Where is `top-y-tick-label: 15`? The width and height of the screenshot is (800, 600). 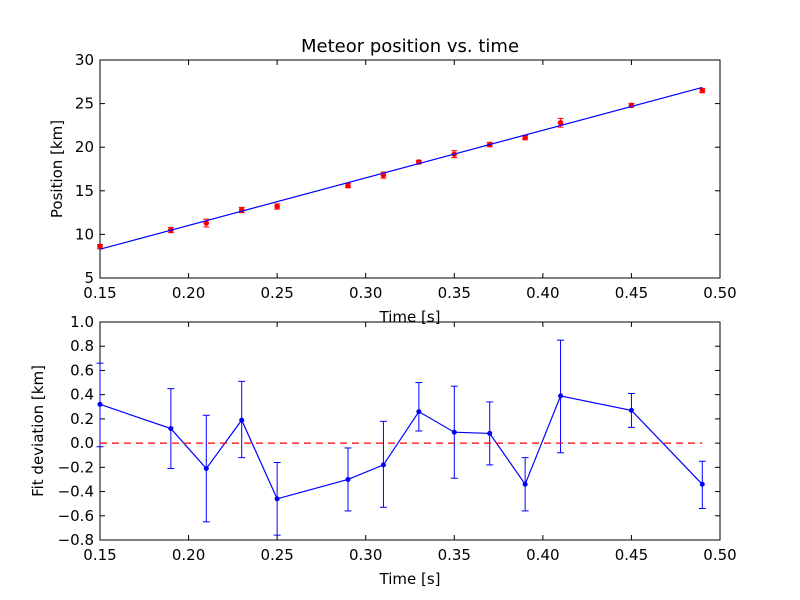 top-y-tick-label: 15 is located at coordinates (84, 191).